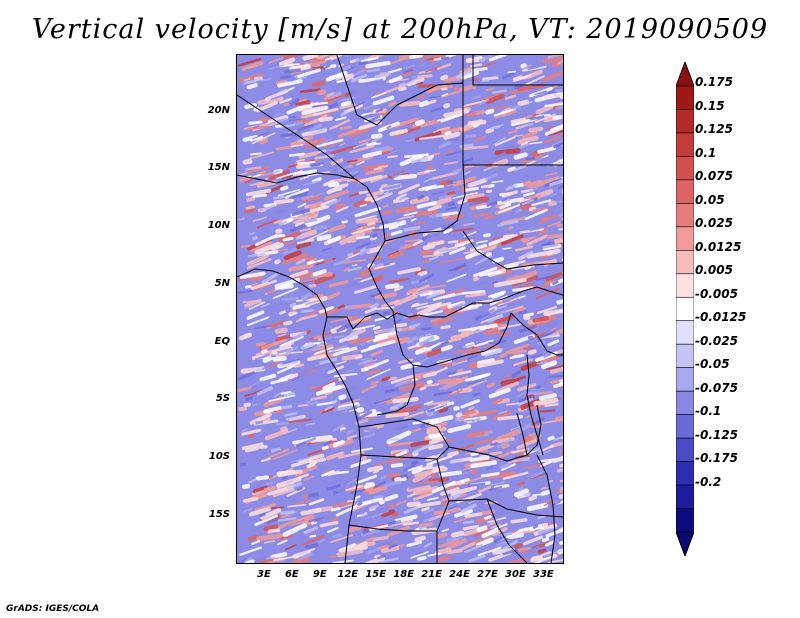 The width and height of the screenshot is (800, 618). I want to click on colorbar-bottom-arrow, so click(685, 543).